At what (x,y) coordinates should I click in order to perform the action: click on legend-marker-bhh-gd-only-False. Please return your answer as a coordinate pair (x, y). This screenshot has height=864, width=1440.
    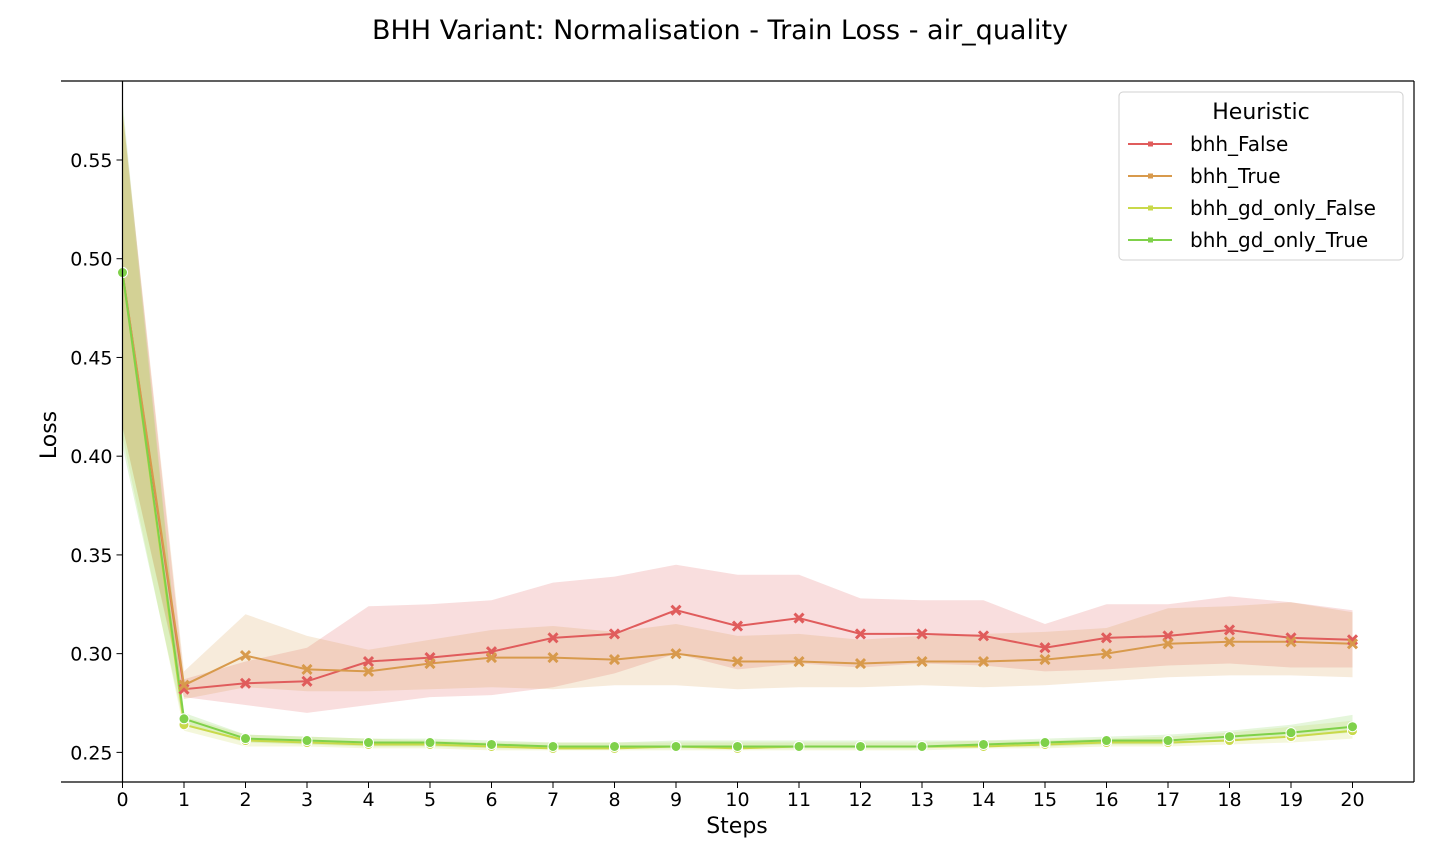
    Looking at the image, I should click on (1150, 208).